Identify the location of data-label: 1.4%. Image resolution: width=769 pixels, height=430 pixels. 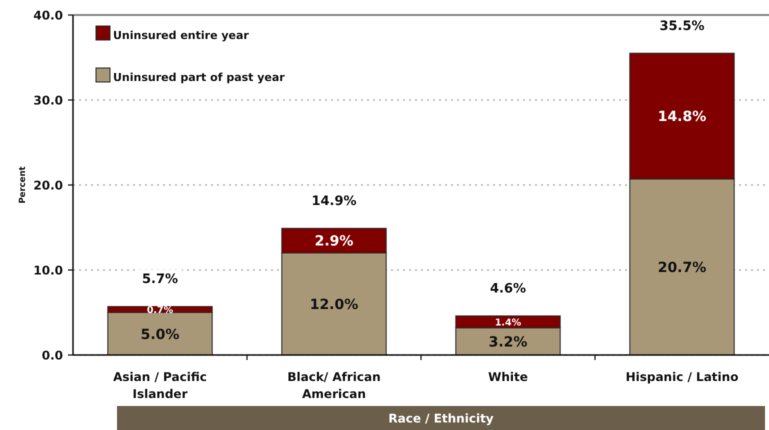
(508, 322).